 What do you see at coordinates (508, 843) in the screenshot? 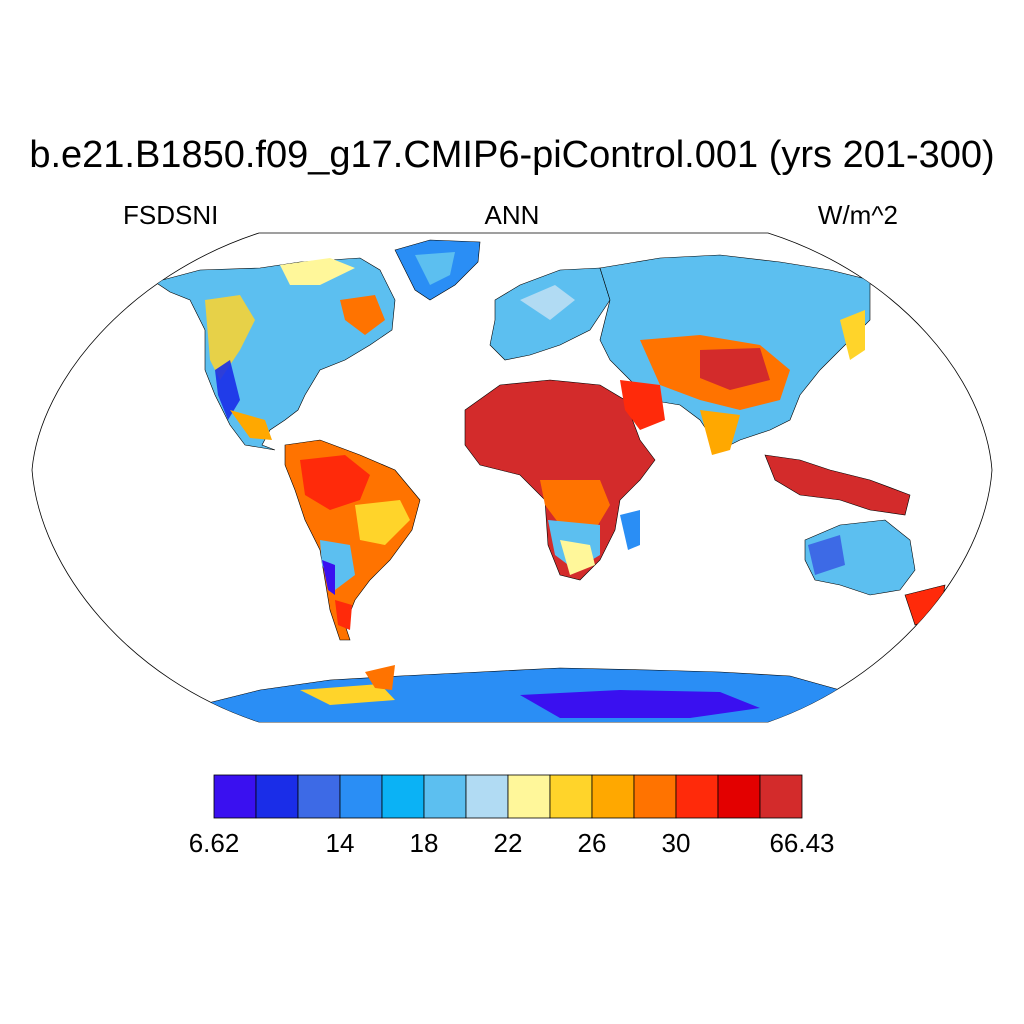
I see `colorbar-tick-label: 22` at bounding box center [508, 843].